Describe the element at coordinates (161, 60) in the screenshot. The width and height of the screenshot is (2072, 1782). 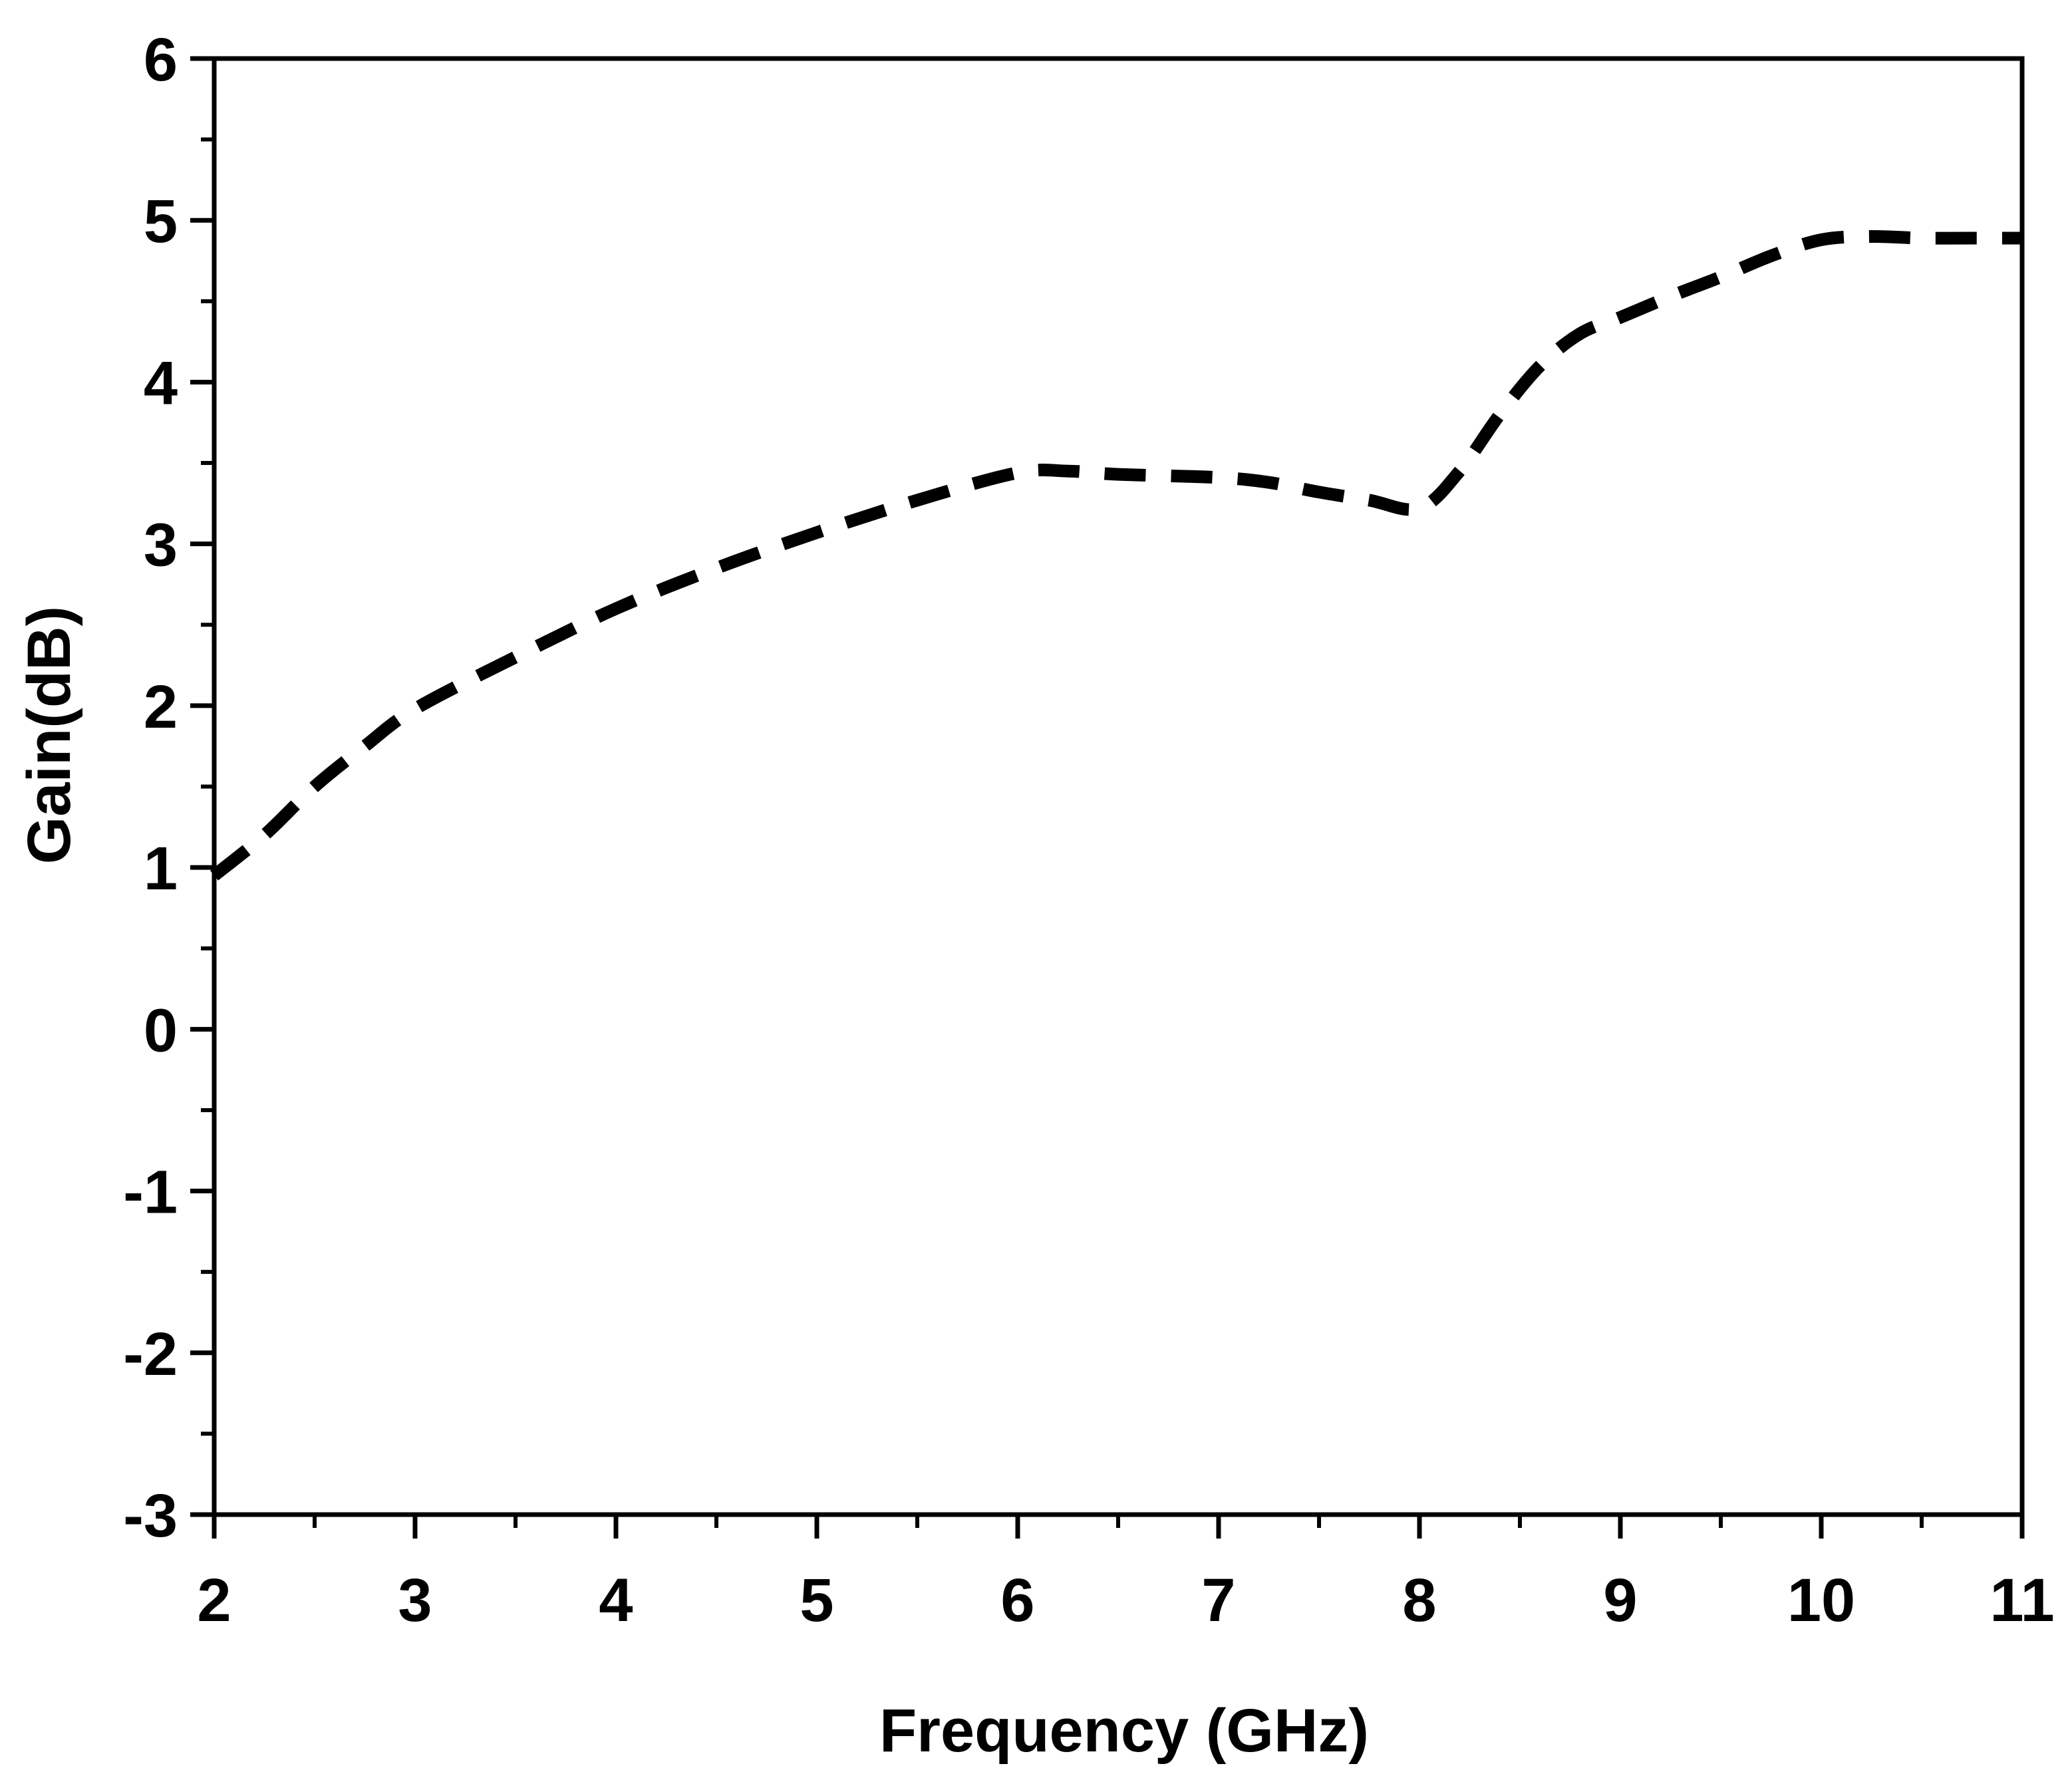
I see `y-tick-label: 6` at that location.